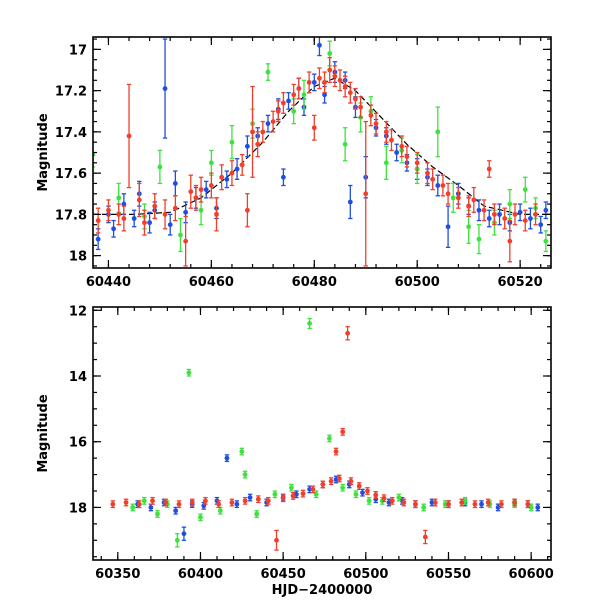 This screenshot has width=600, height=600. What do you see at coordinates (314, 282) in the screenshot?
I see `x-tick-label: 60480` at bounding box center [314, 282].